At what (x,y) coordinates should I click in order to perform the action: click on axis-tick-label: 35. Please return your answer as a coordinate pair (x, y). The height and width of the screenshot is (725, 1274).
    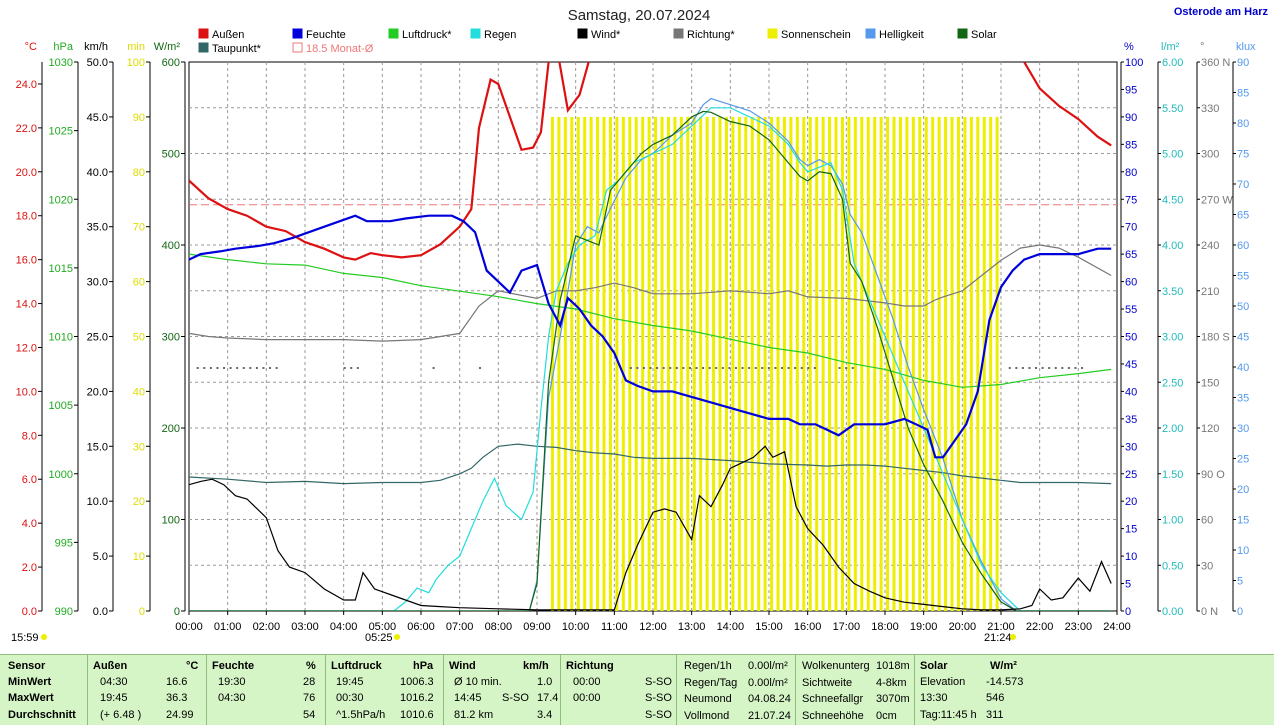
    Looking at the image, I should click on (1243, 399).